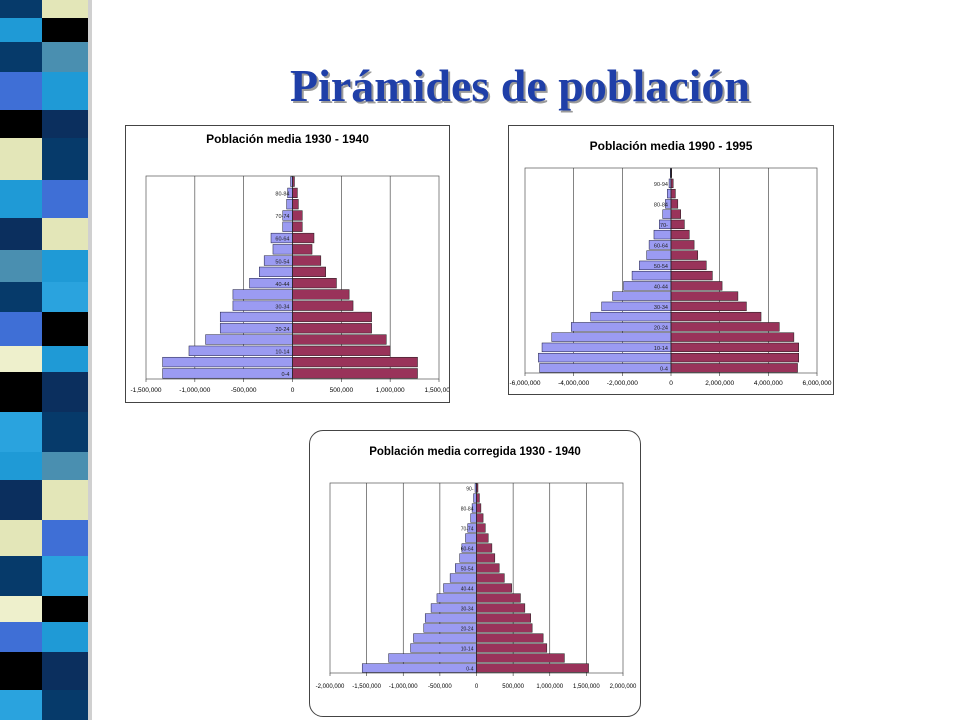  What do you see at coordinates (661, 328) in the screenshot?
I see `age-group-label: 20-24` at bounding box center [661, 328].